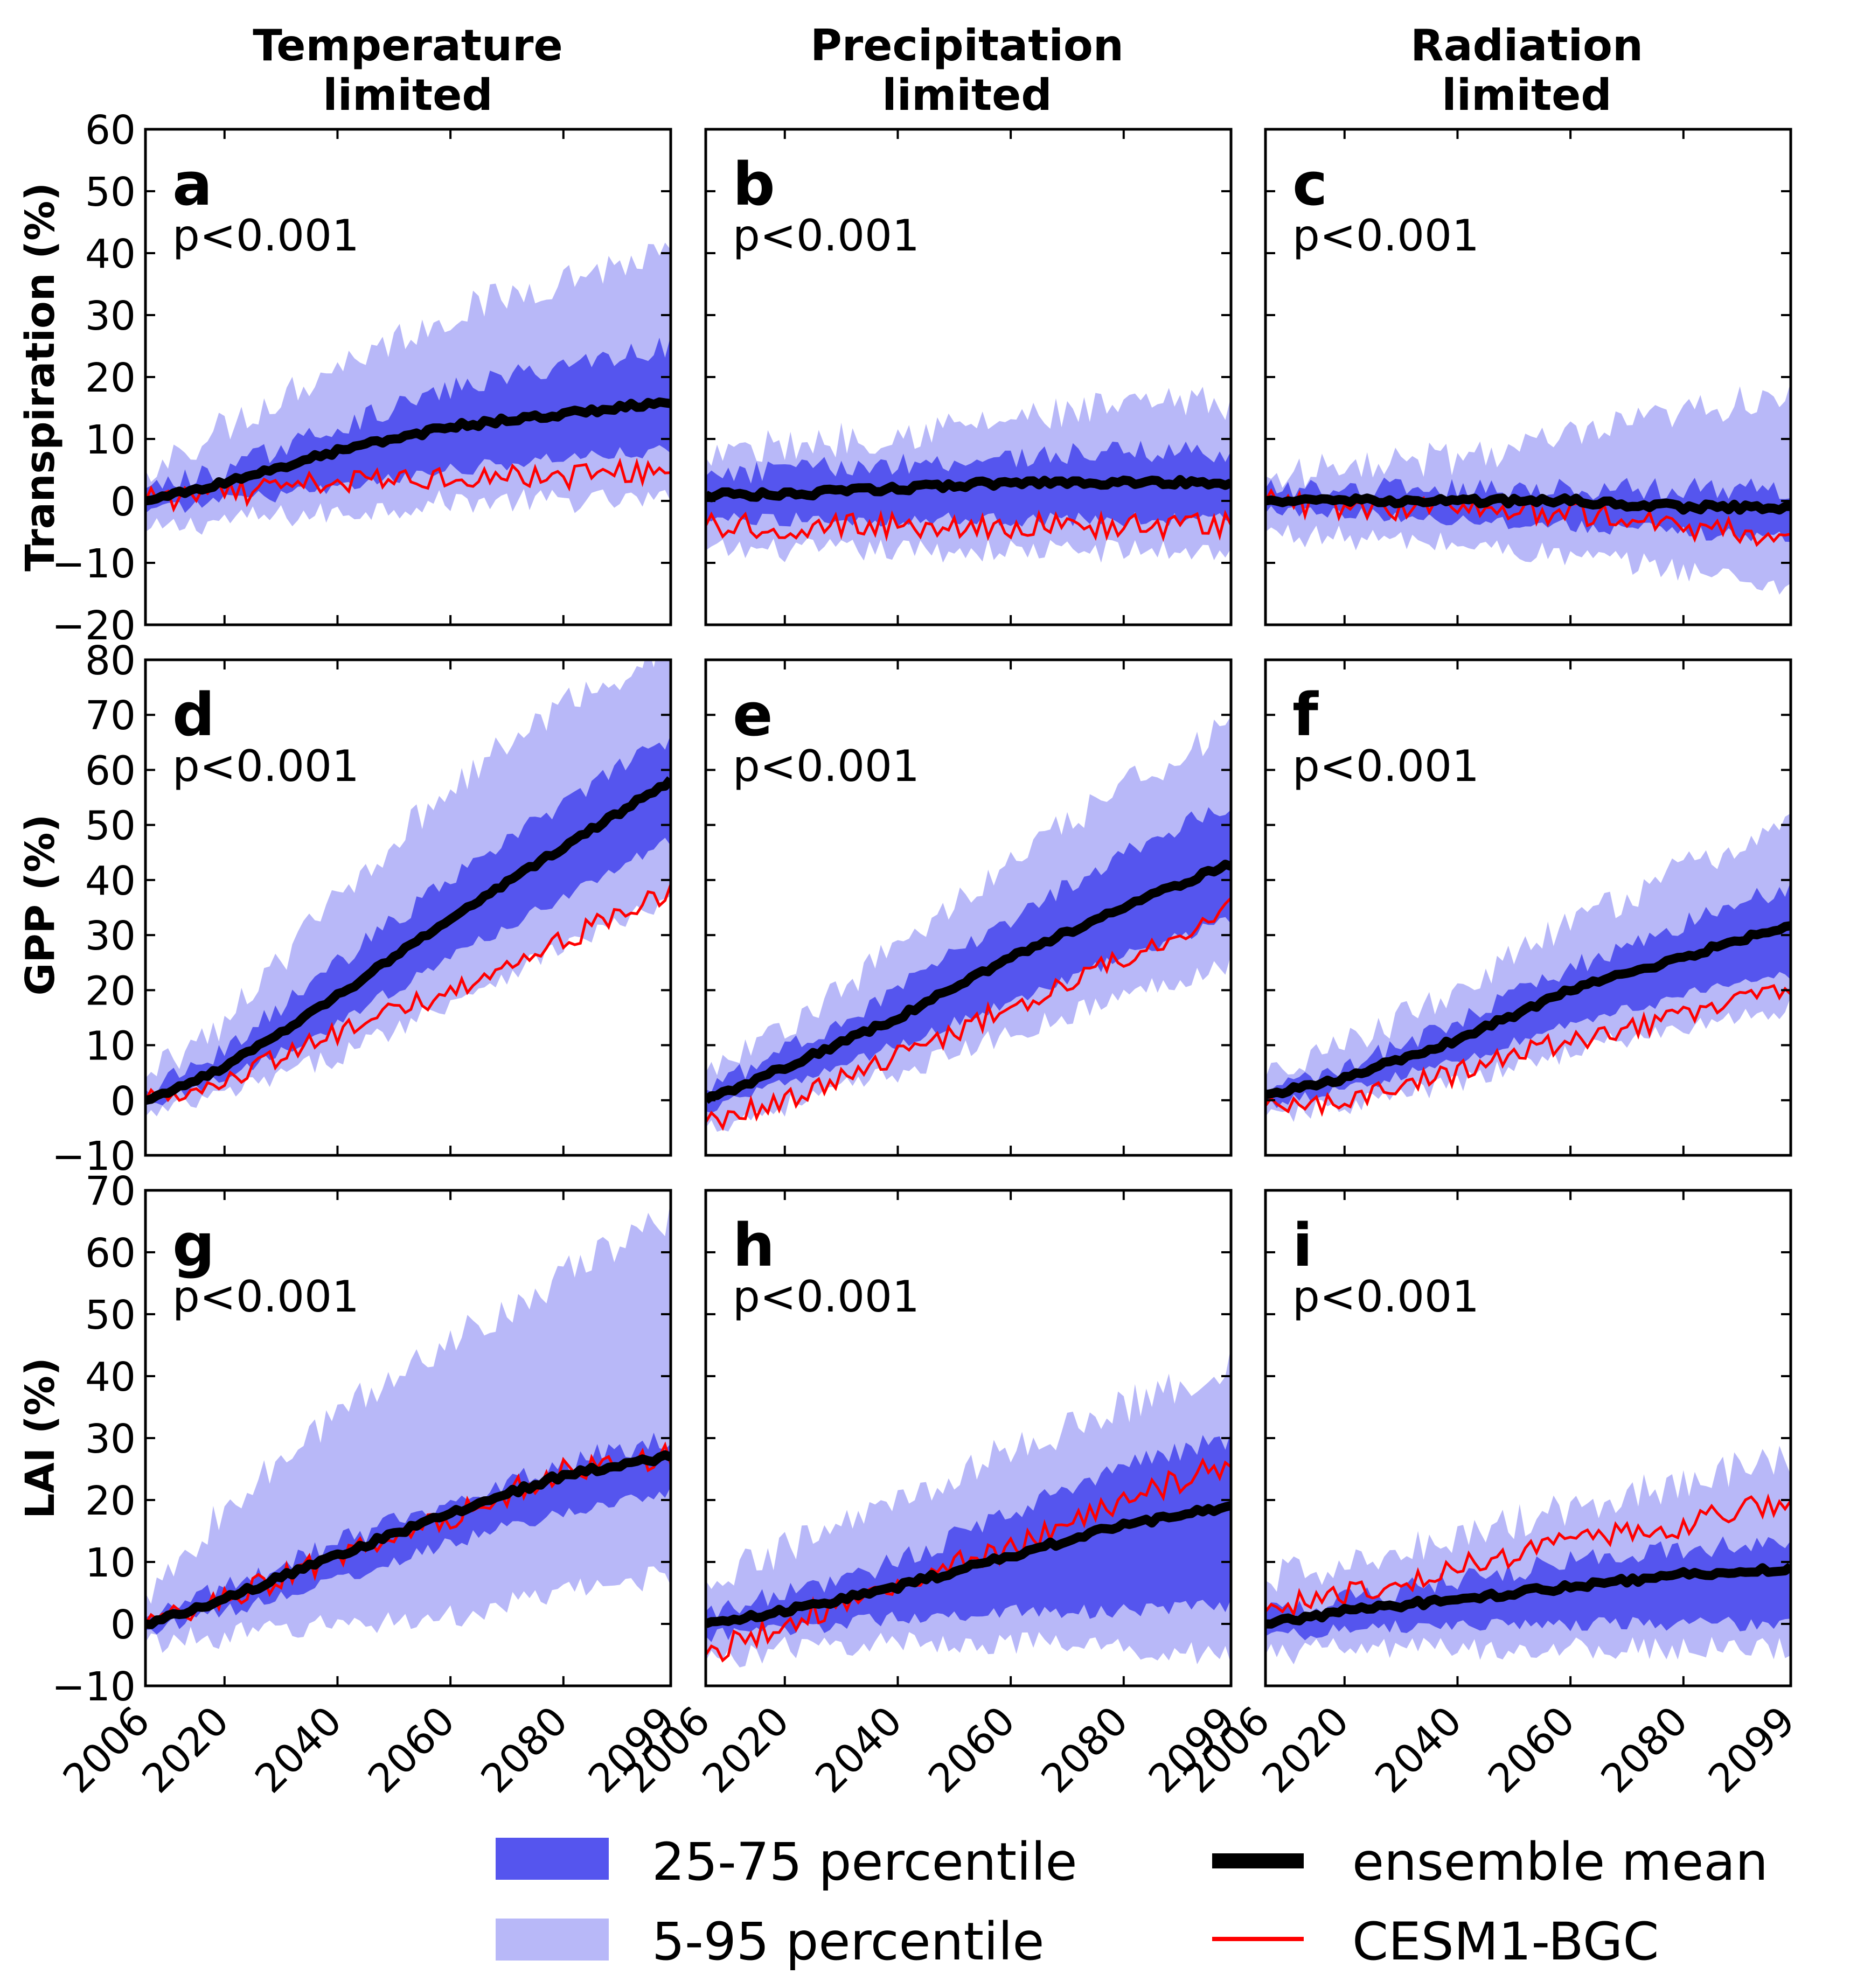 This screenshot has width=1850, height=1988. What do you see at coordinates (123, 1625) in the screenshot?
I see `ytick-label-g: 0` at bounding box center [123, 1625].